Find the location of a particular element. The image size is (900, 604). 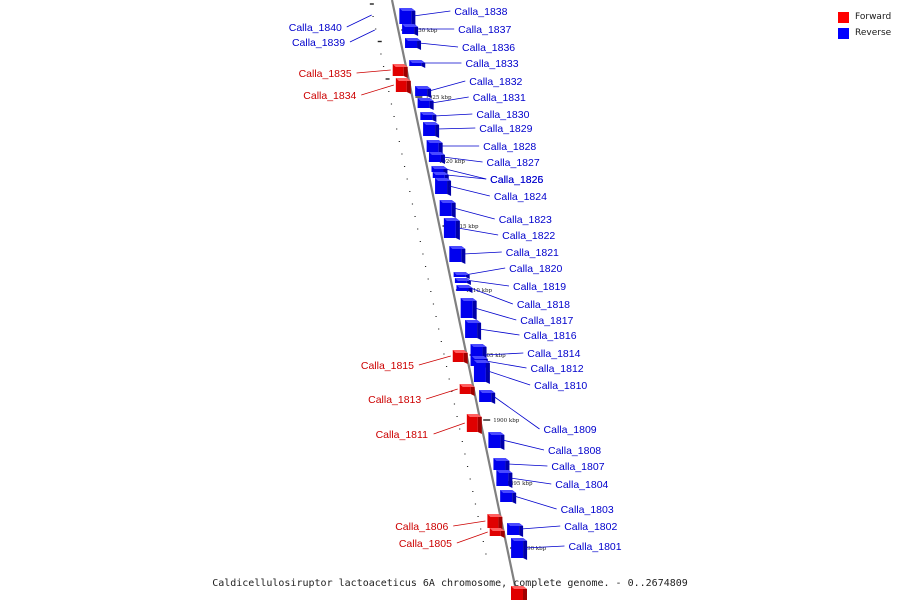

tick-label: 1895 kbp is located at coordinates (519, 484).